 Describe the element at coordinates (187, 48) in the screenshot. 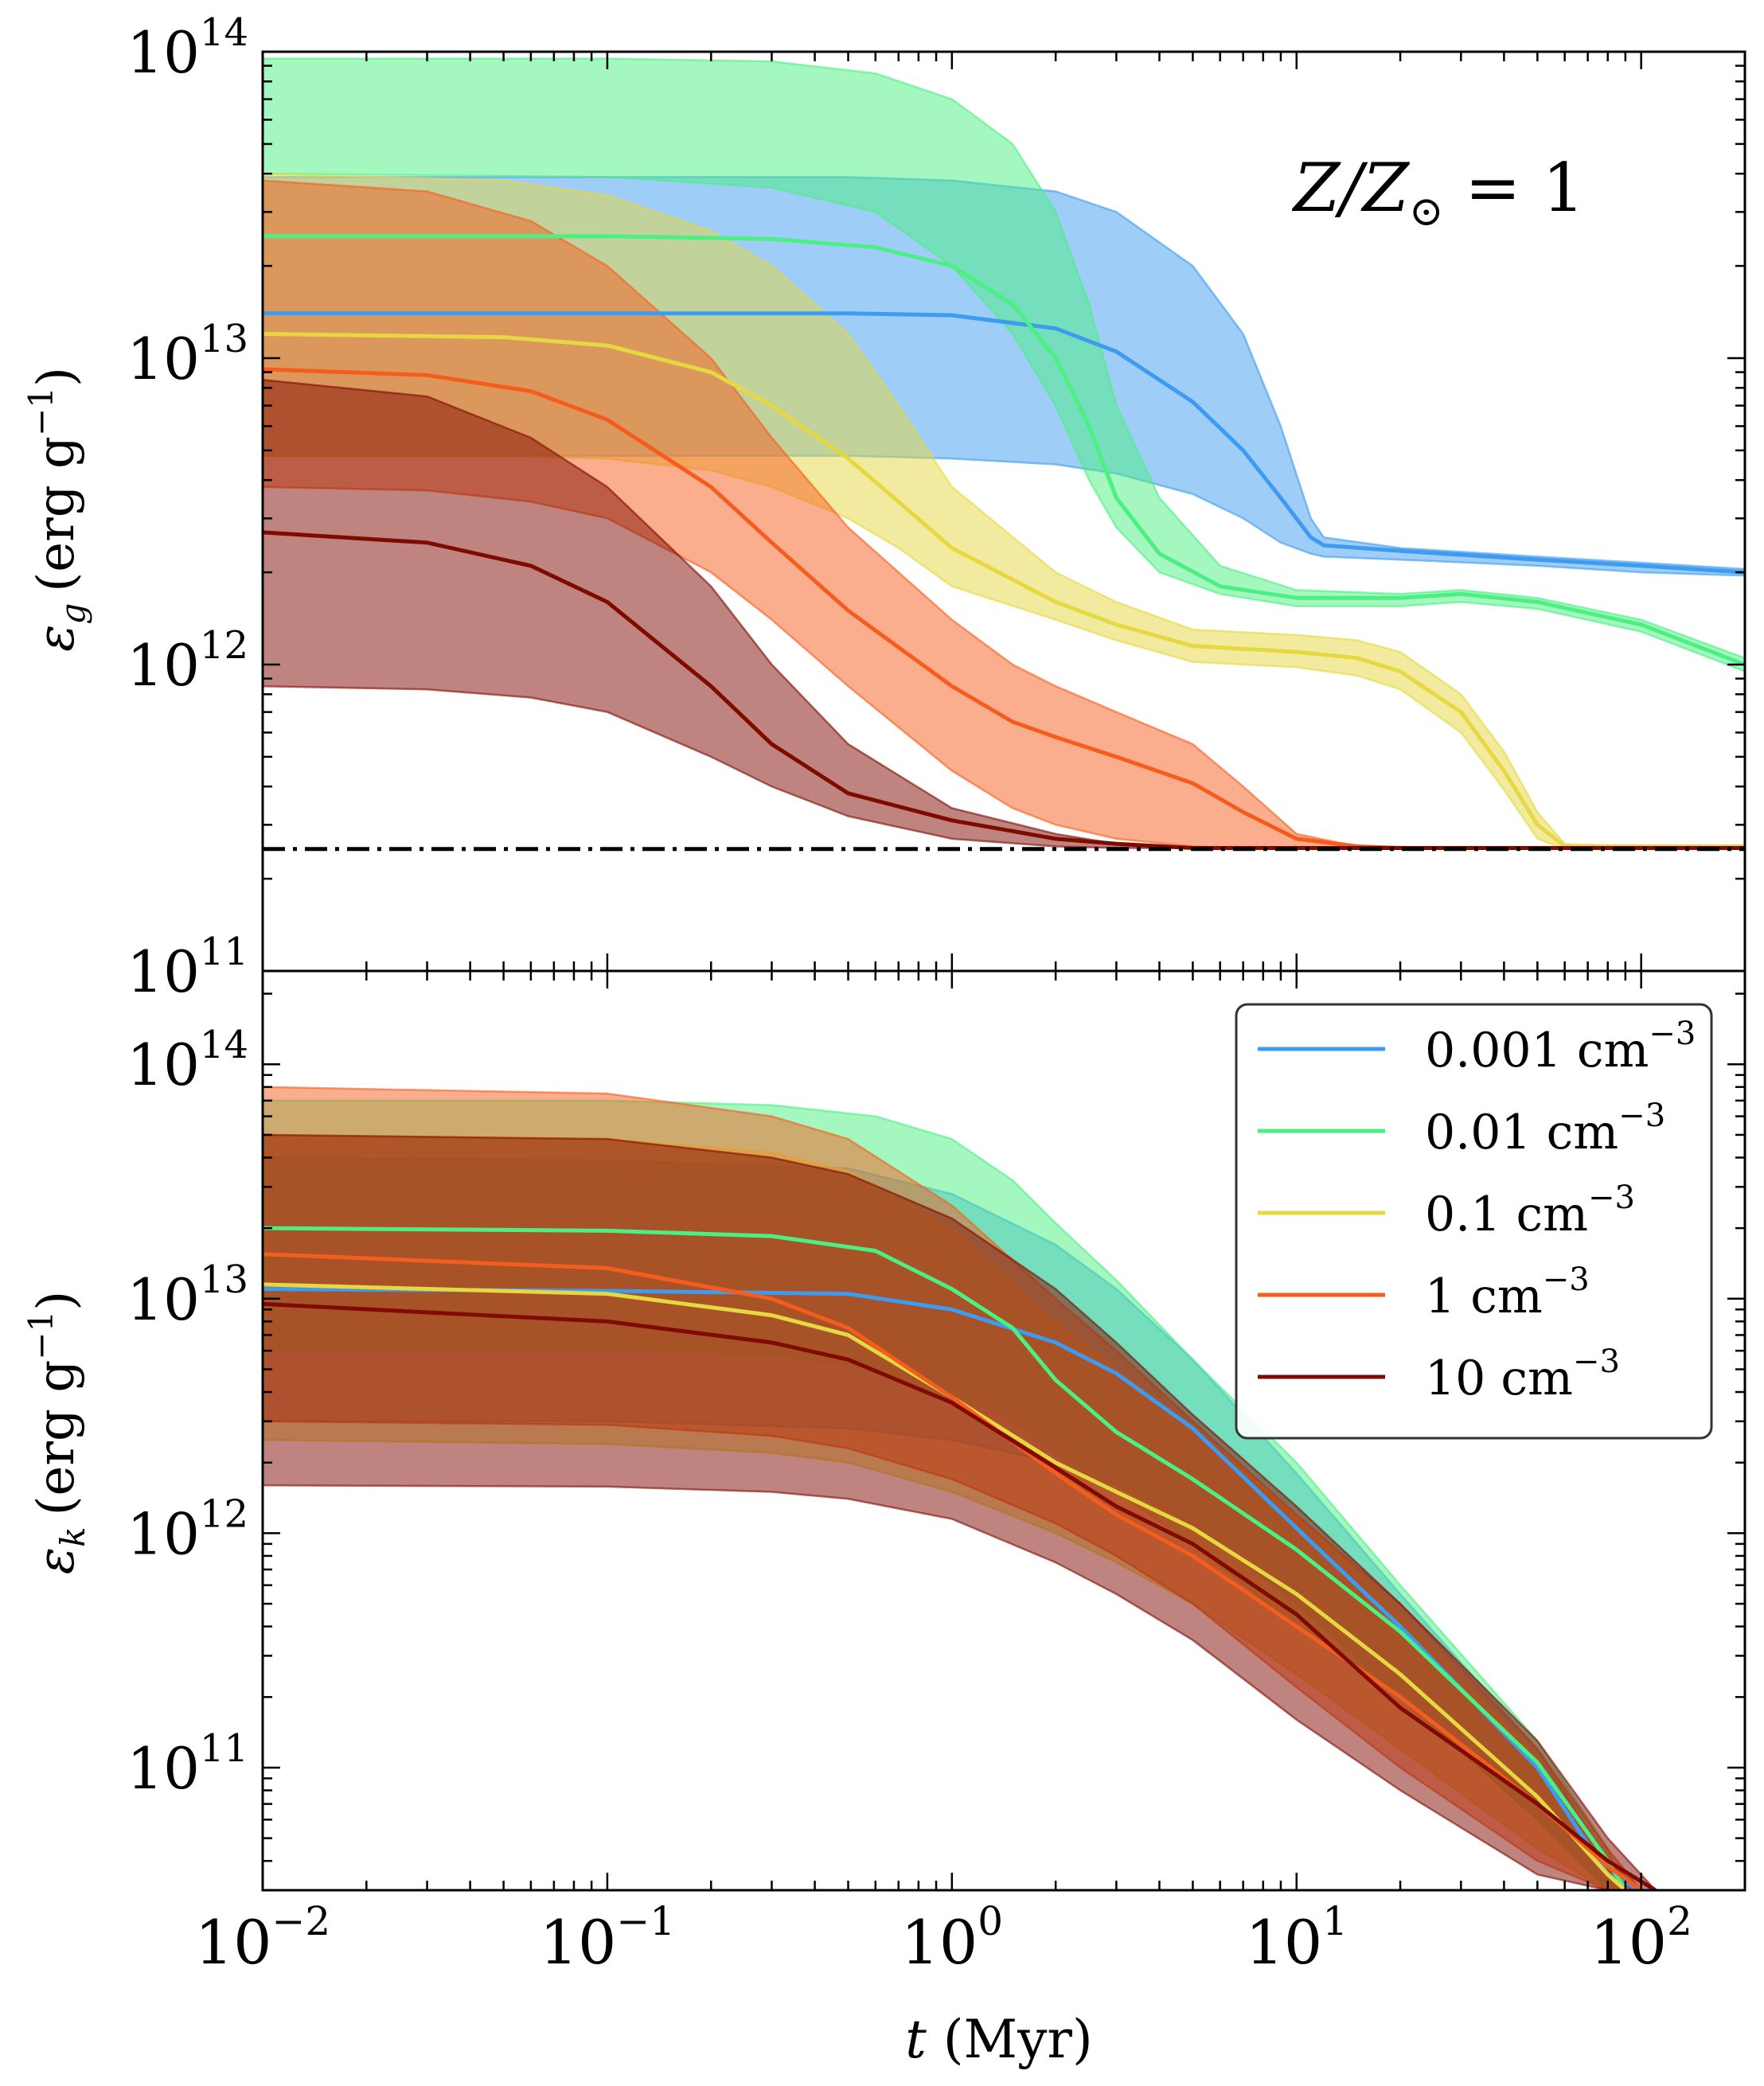

I see `ytick-label-top-3: 1014` at that location.